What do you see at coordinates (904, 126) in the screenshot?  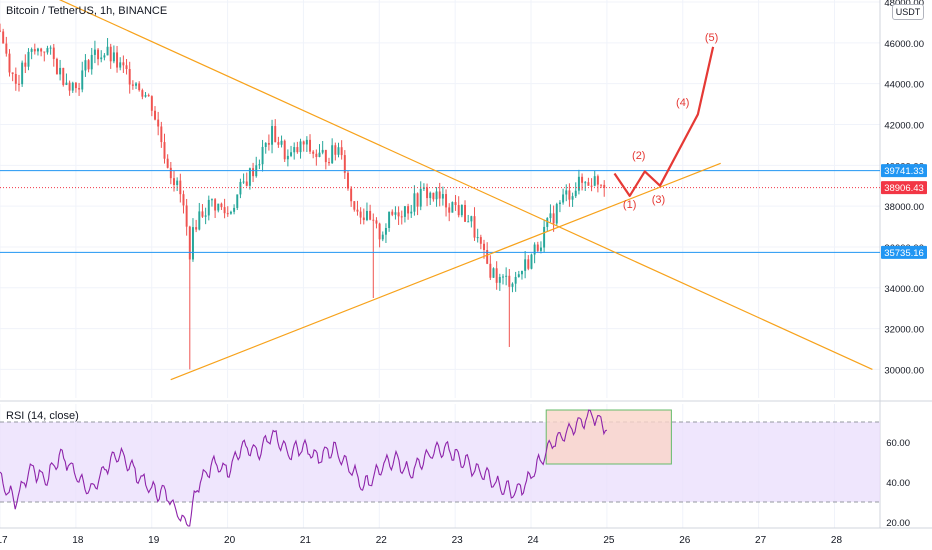 I see `price-tick-label: 42000.00` at bounding box center [904, 126].